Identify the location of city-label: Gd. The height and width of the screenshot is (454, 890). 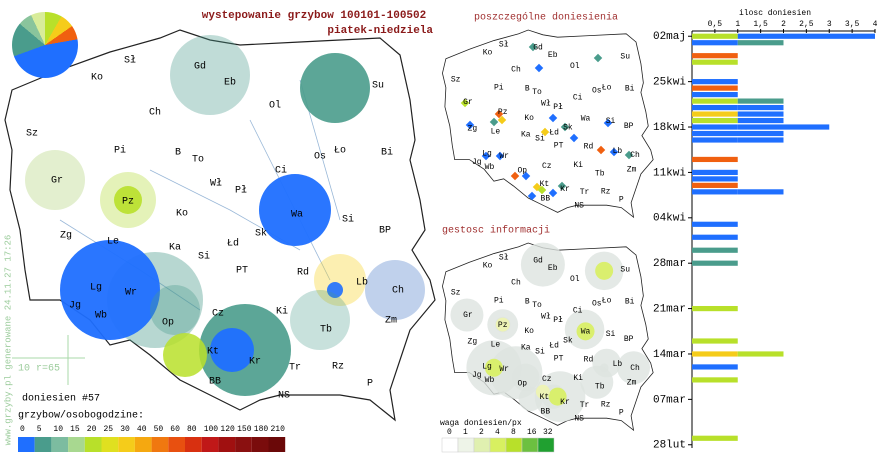
(200, 67).